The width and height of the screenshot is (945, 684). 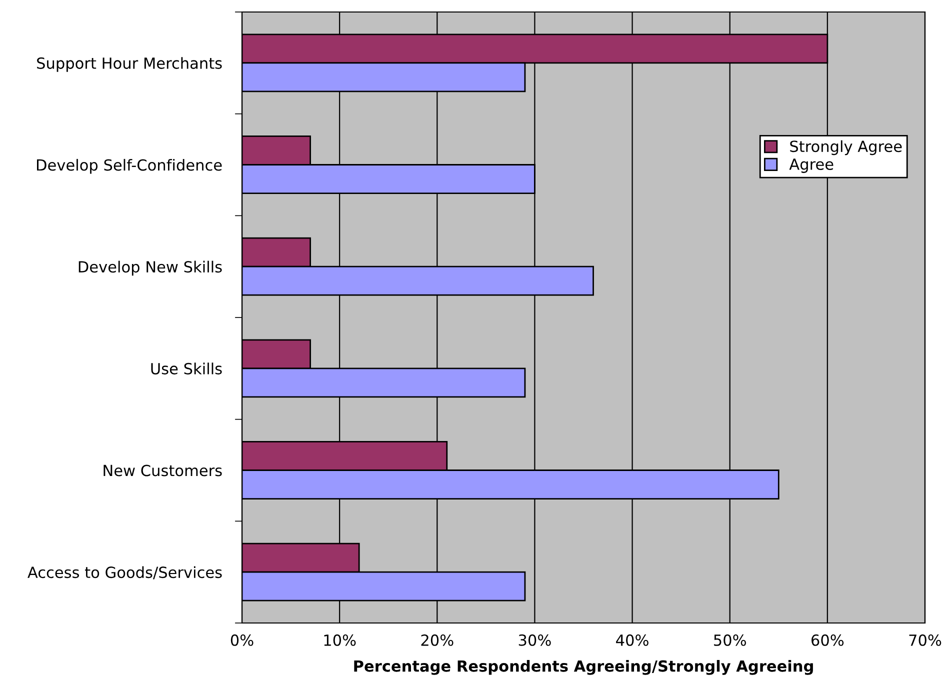 What do you see at coordinates (150, 268) in the screenshot?
I see `y-tick-label: Develop New Skills` at bounding box center [150, 268].